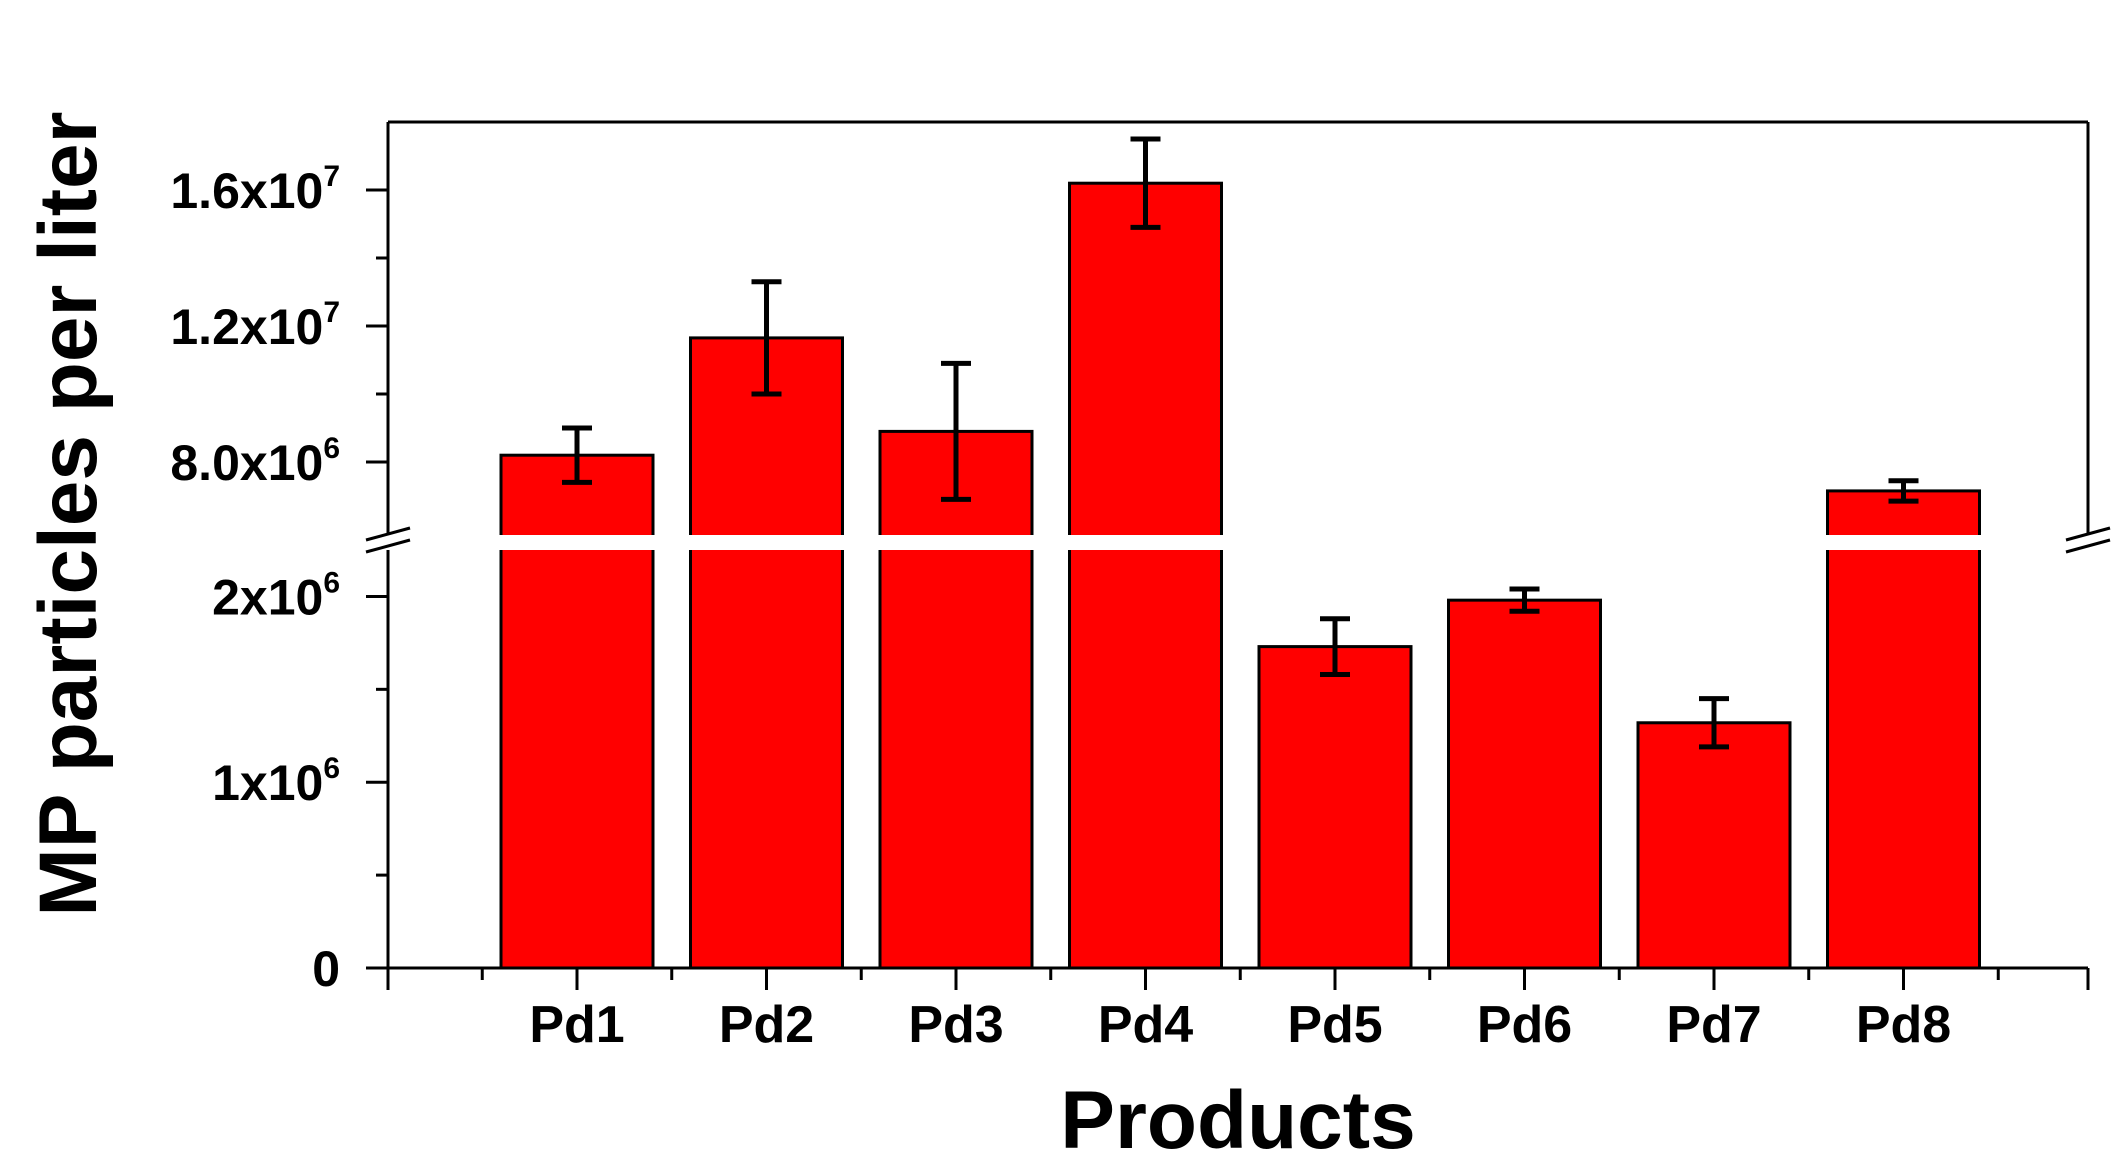  Describe the element at coordinates (1145, 183) in the screenshot. I see `error-bar-pd4` at that location.